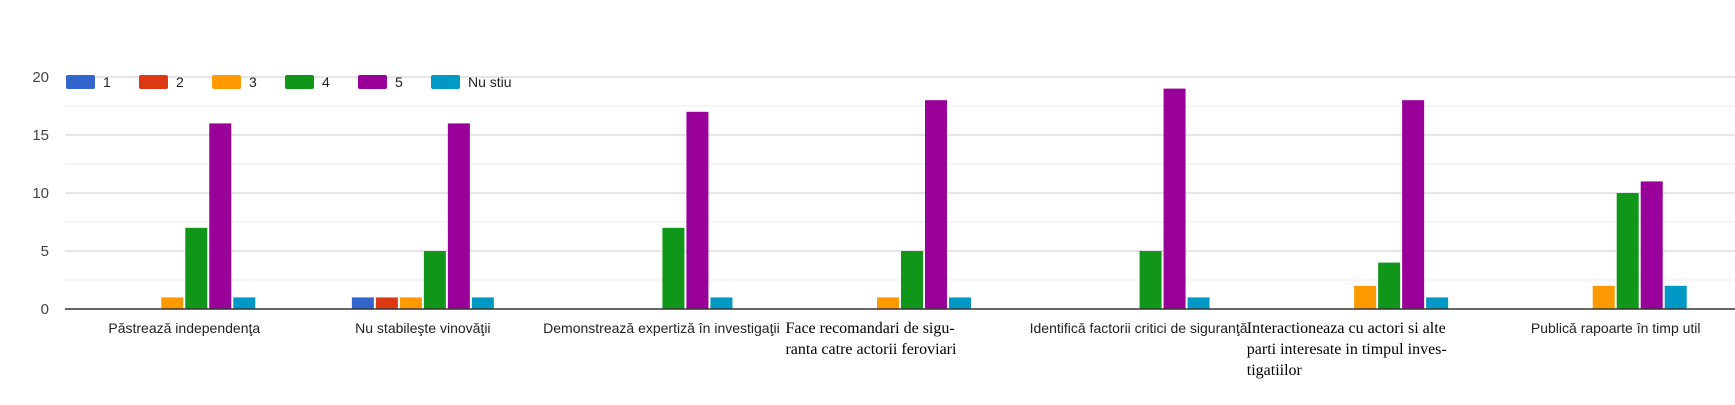 The width and height of the screenshot is (1735, 405). Describe the element at coordinates (399, 82) in the screenshot. I see `legend-label: 5` at that location.